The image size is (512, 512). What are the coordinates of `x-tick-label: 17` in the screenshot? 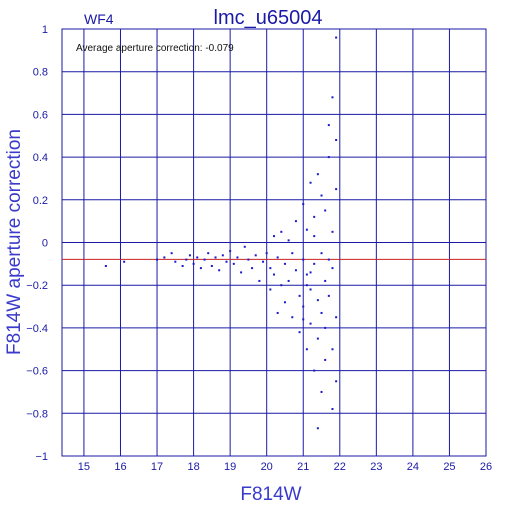 It's located at (157, 467).